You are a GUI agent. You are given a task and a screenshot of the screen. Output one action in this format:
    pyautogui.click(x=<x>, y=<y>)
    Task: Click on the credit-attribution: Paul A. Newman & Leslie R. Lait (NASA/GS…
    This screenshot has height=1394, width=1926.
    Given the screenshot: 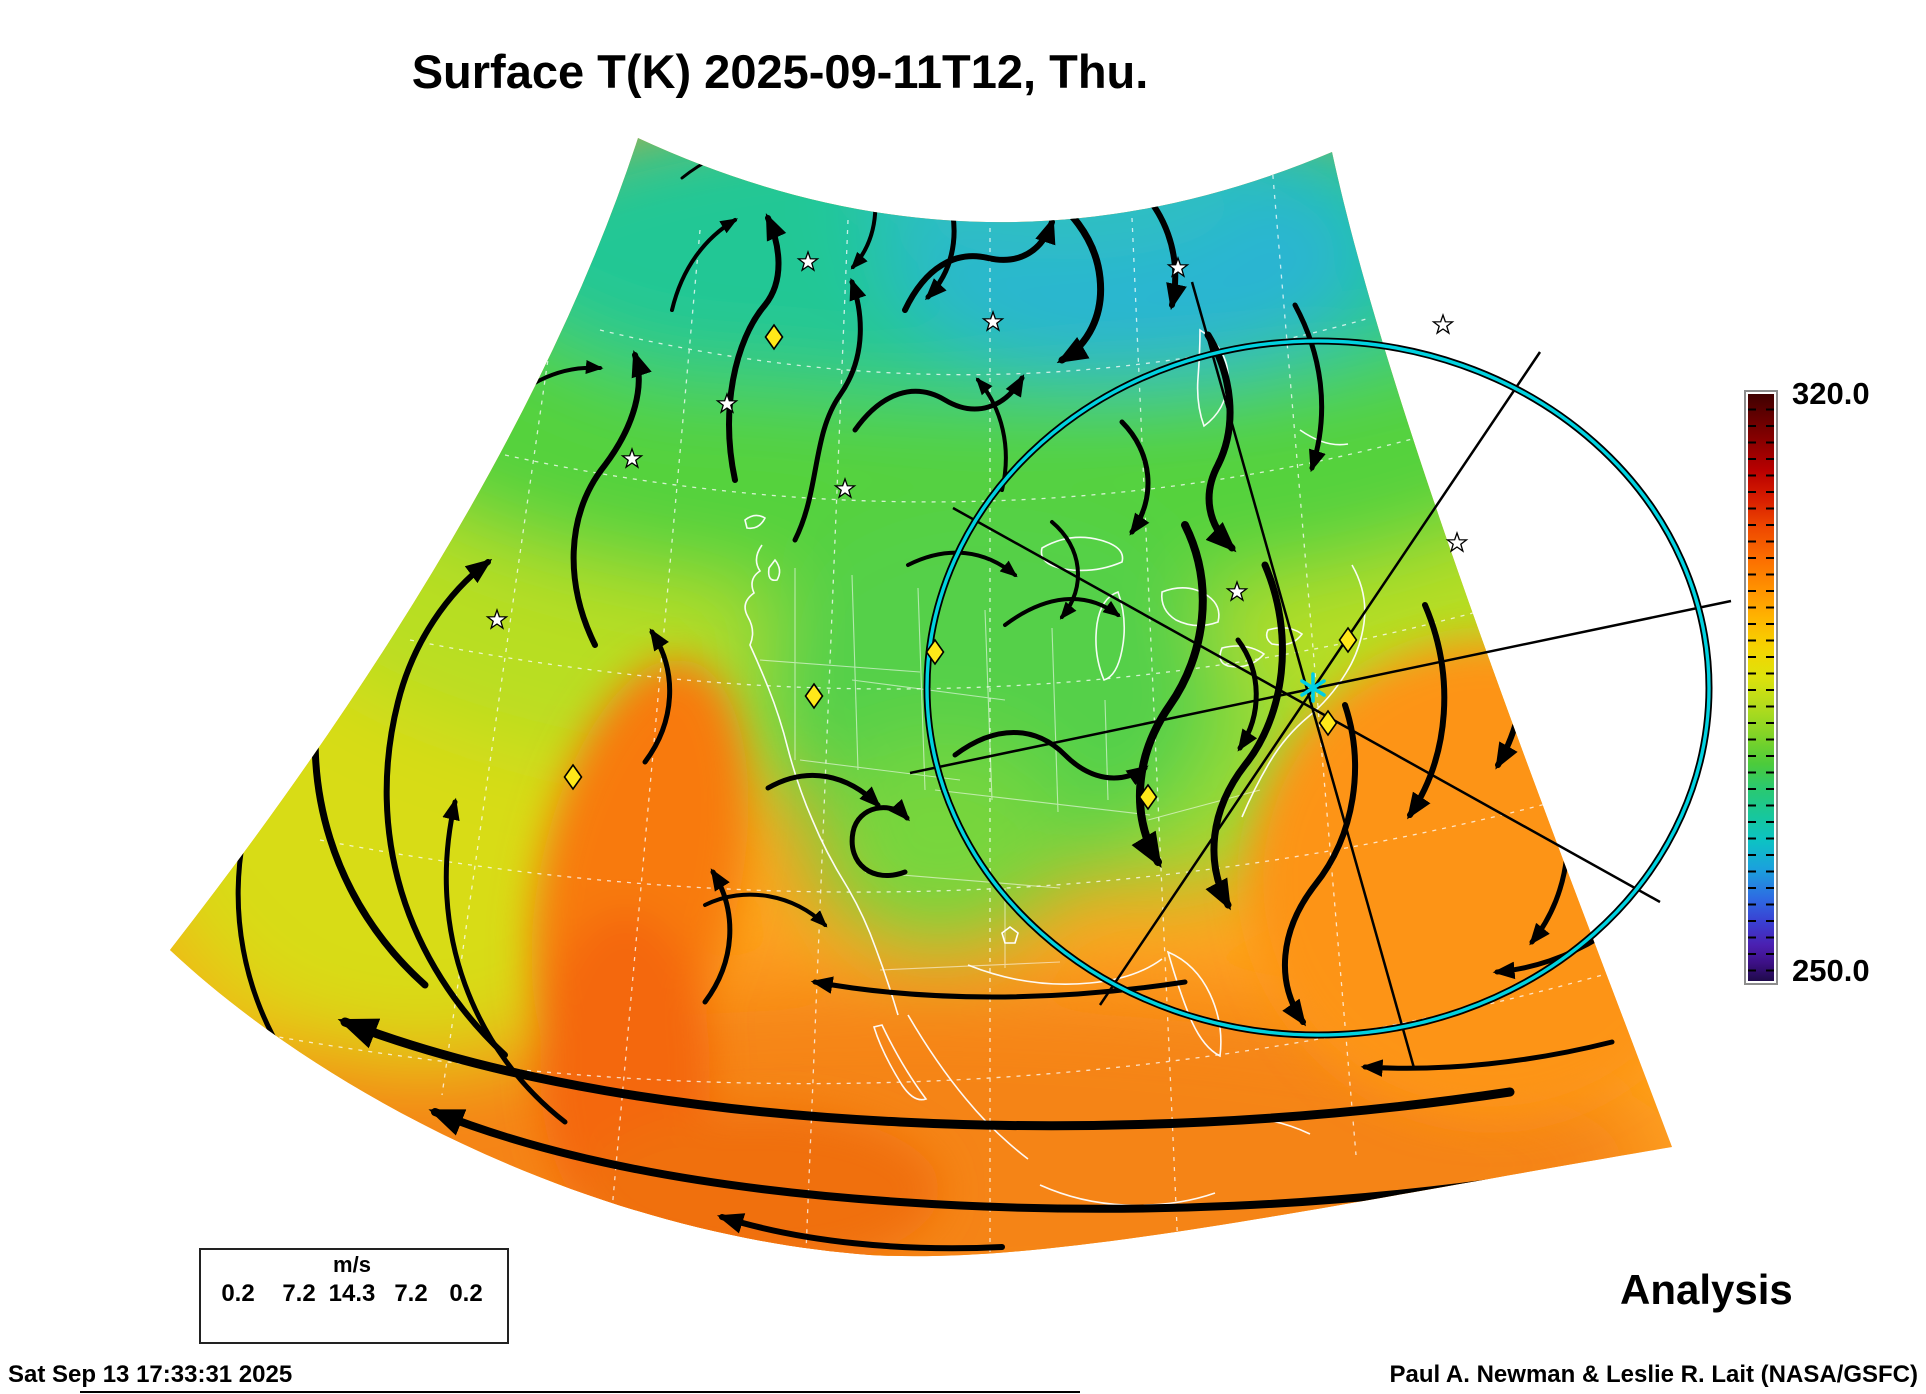 What is the action you would take?
    pyautogui.click(x=1653, y=1374)
    